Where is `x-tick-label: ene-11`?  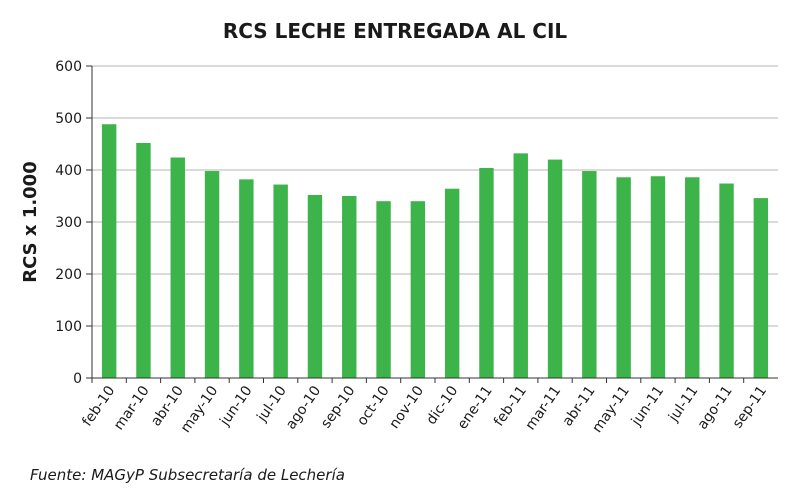
x-tick-label: ene-11 is located at coordinates (475, 407).